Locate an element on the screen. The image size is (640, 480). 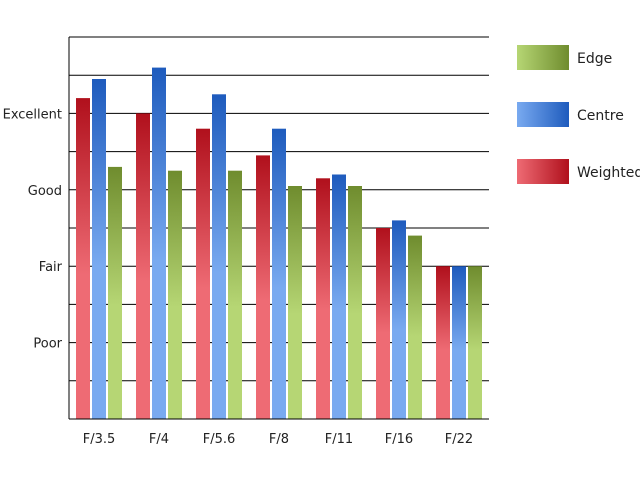
bar-edge-f16 is located at coordinates (415, 327).